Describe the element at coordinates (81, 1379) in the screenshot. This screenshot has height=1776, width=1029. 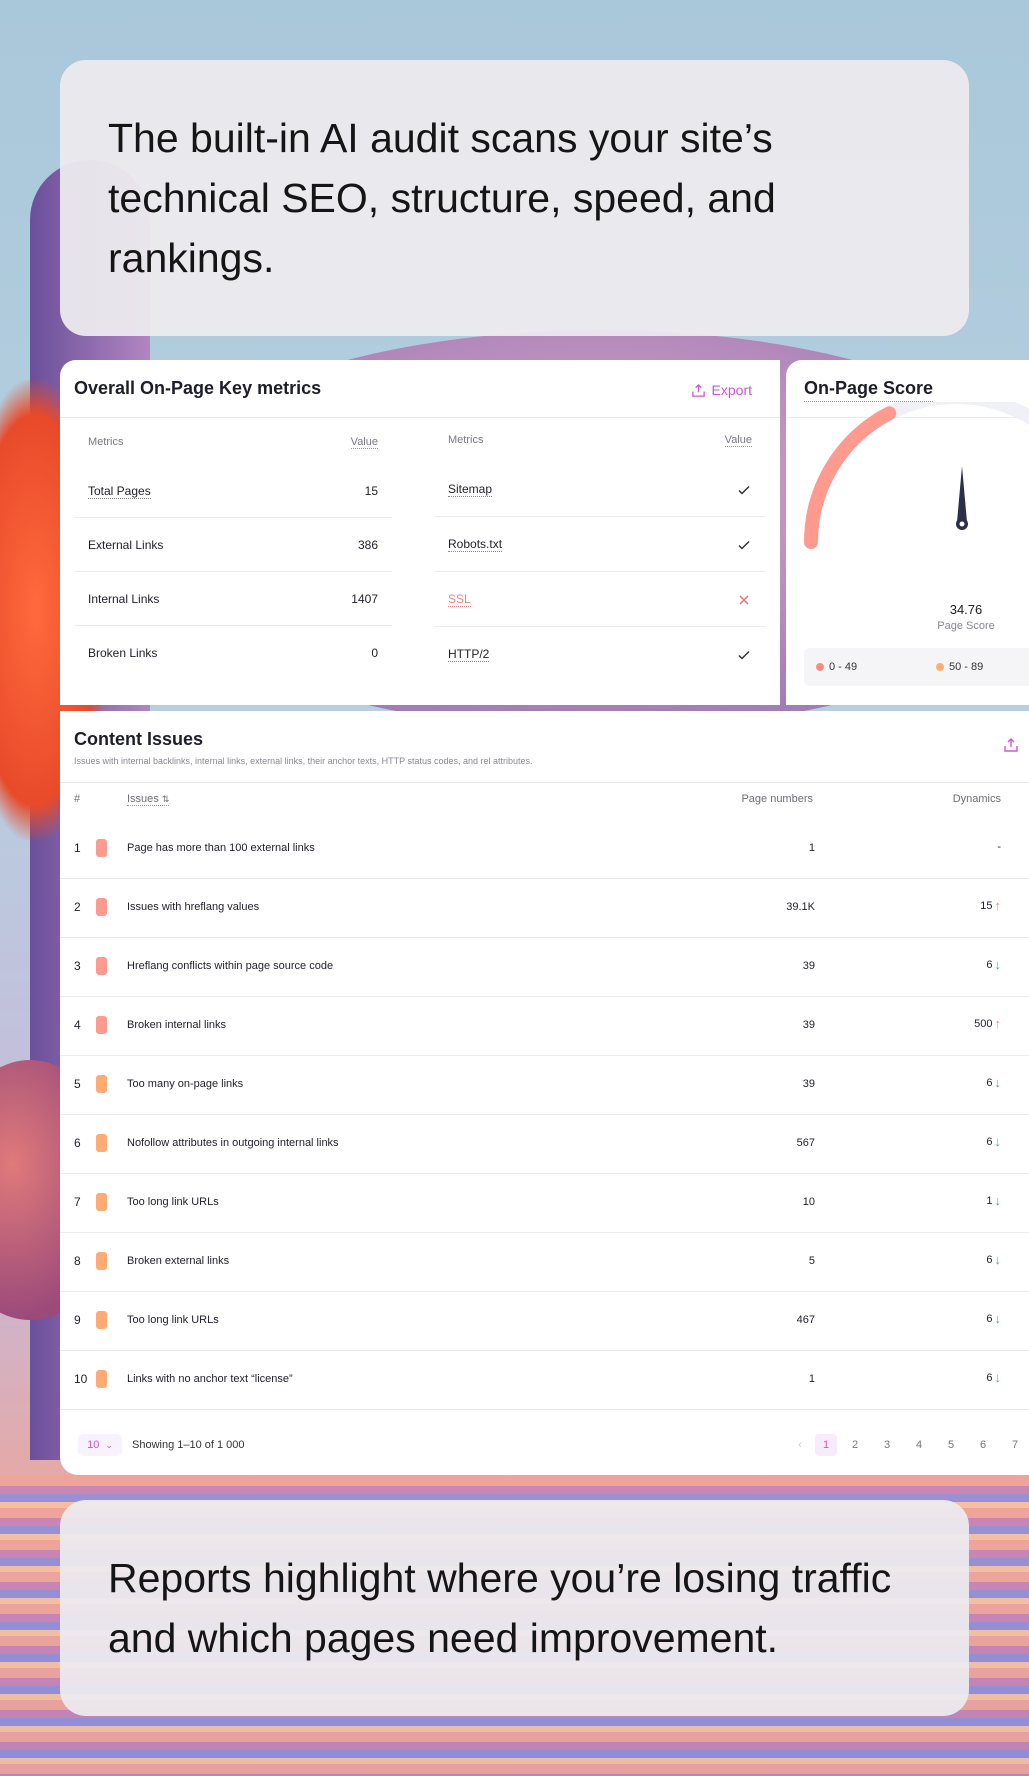
I see `issue-number: 10` at that location.